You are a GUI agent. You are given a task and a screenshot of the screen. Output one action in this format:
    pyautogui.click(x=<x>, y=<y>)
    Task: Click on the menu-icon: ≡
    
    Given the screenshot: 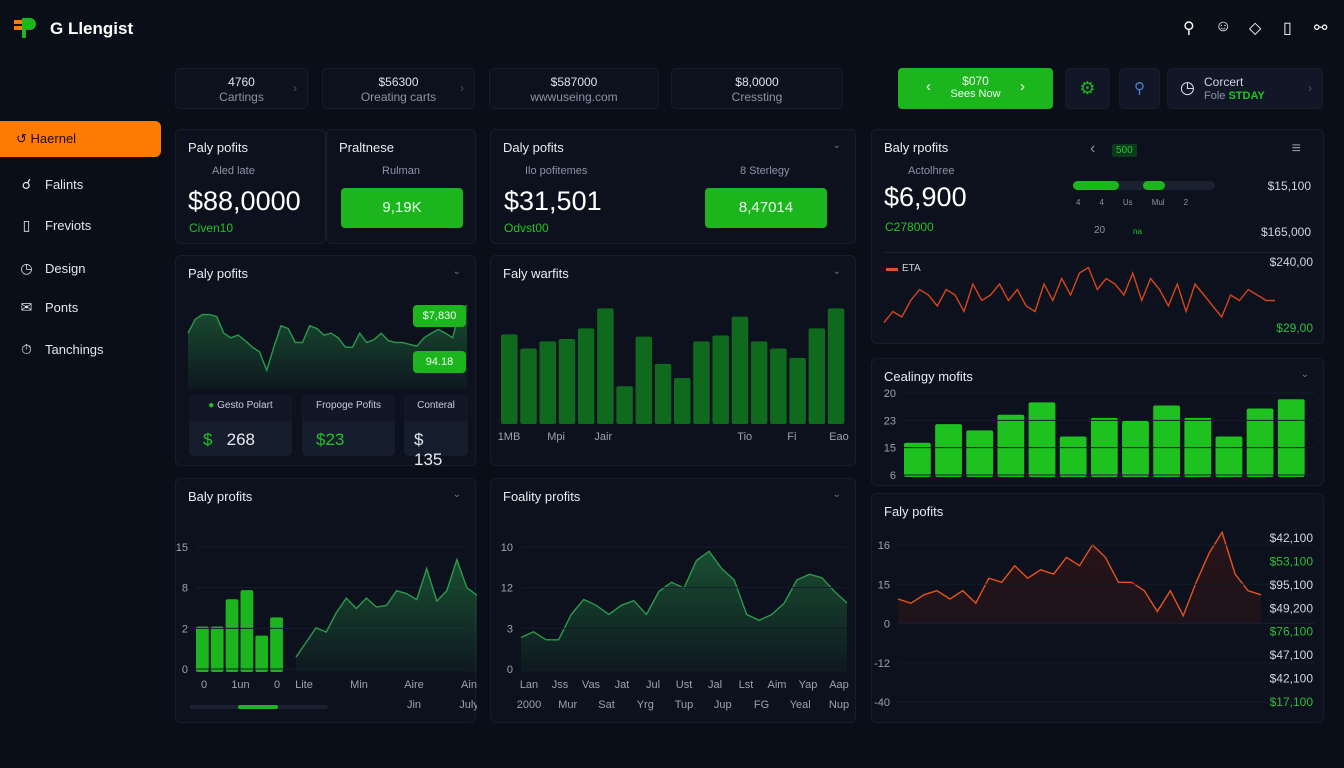 What is the action you would take?
    pyautogui.click(x=1296, y=148)
    